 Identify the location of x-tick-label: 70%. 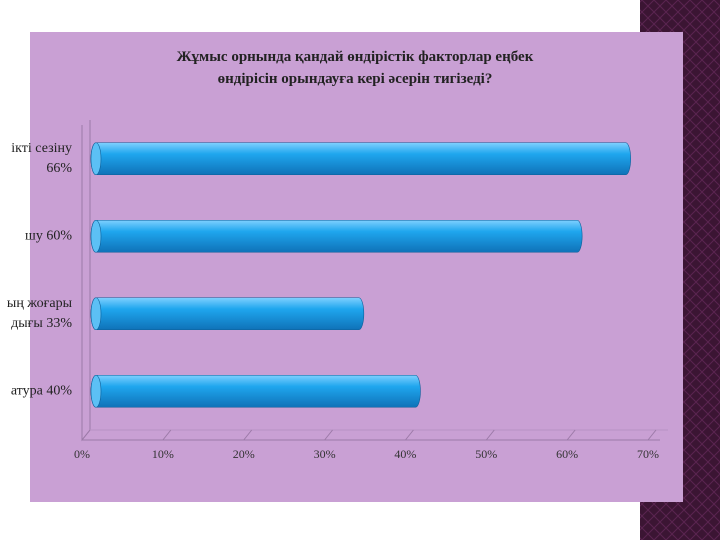
(648, 454).